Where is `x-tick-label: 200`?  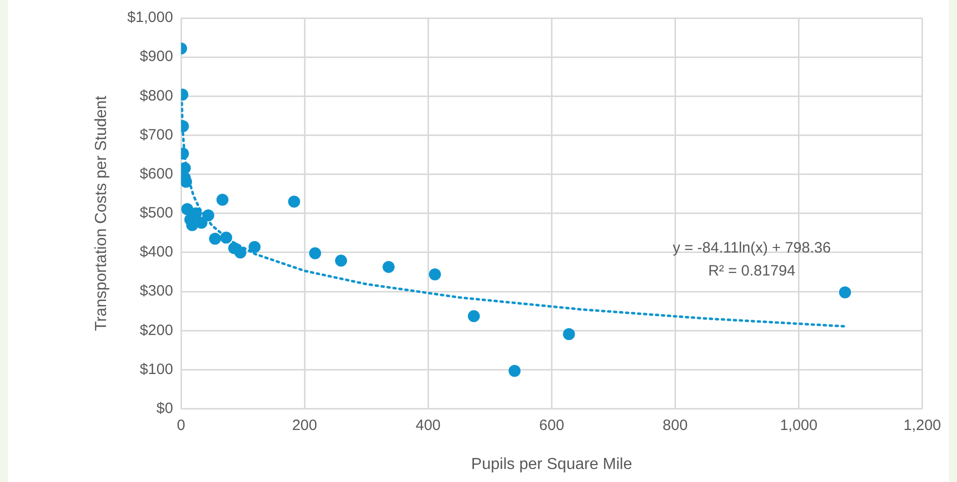 x-tick-label: 200 is located at coordinates (305, 425).